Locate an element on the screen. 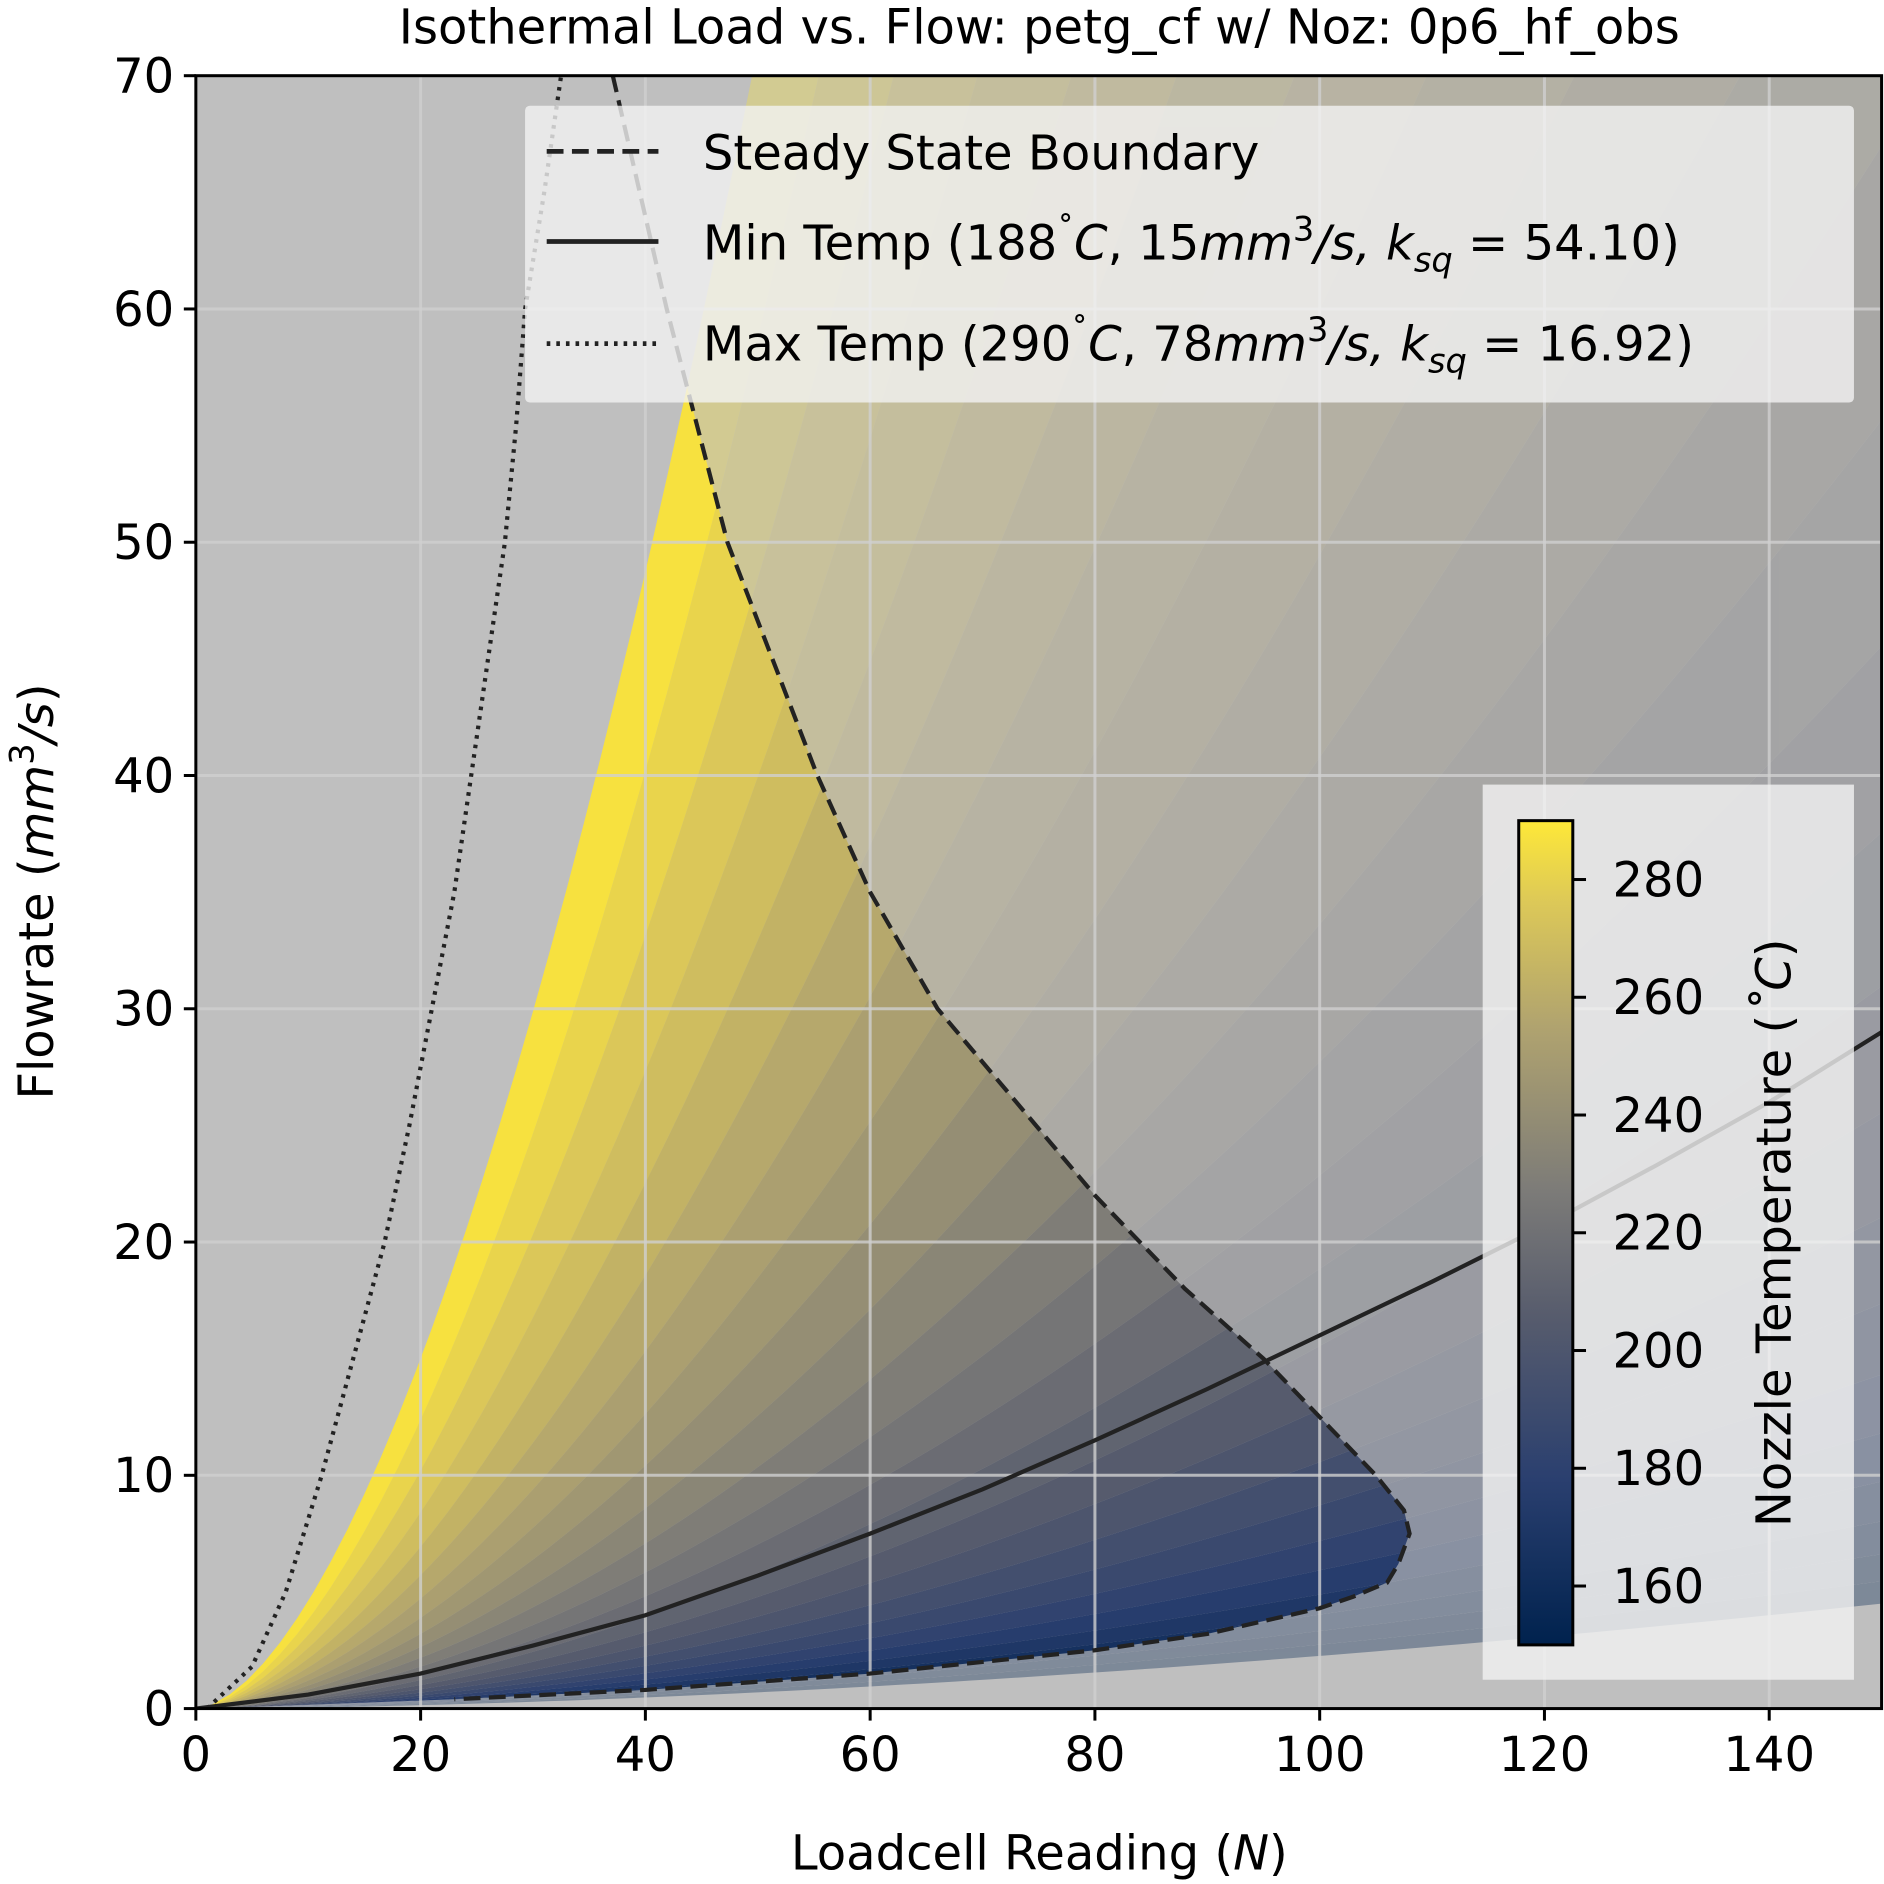 Image resolution: width=1884 pixels, height=1884 pixels. colorbar-tick-label: 180 is located at coordinates (1658, 1469).